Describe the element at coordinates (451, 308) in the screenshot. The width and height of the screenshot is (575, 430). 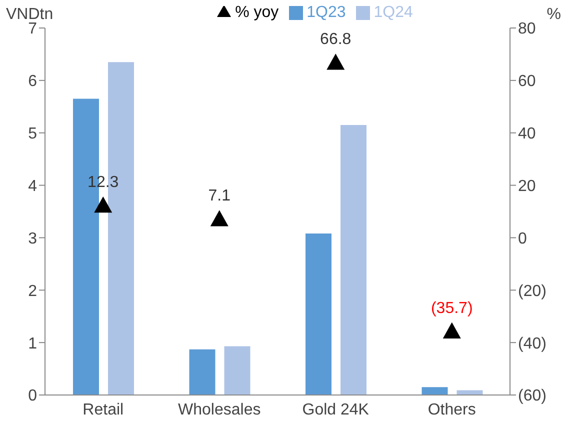
I see `data-label: (35.7)` at that location.